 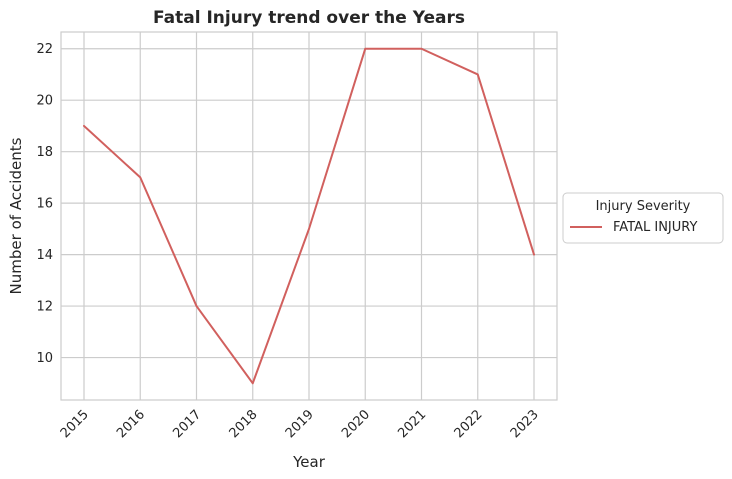 I want to click on y-tick-label: 18, so click(x=44, y=152).